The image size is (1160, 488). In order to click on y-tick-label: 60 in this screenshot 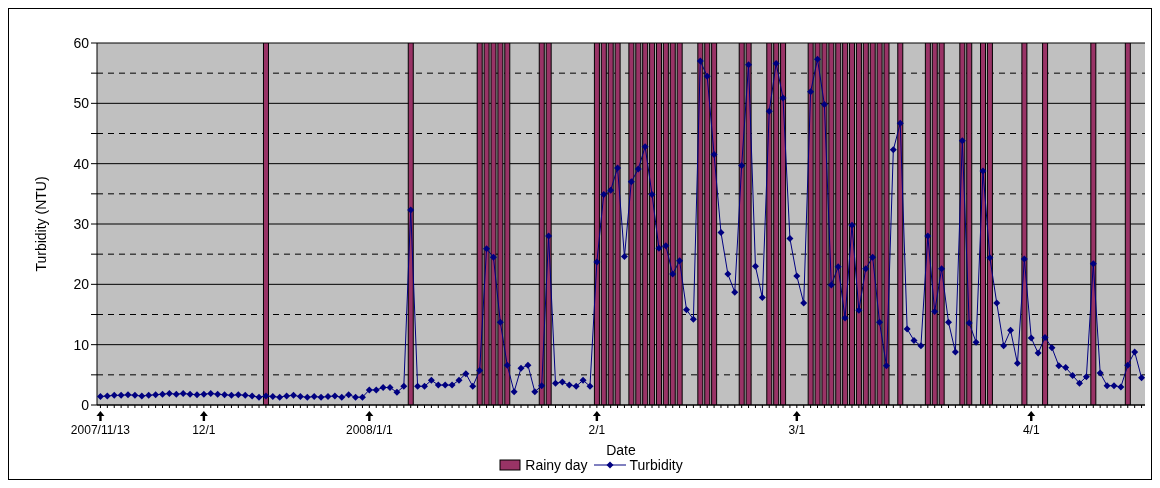, I will do `click(81, 42)`.